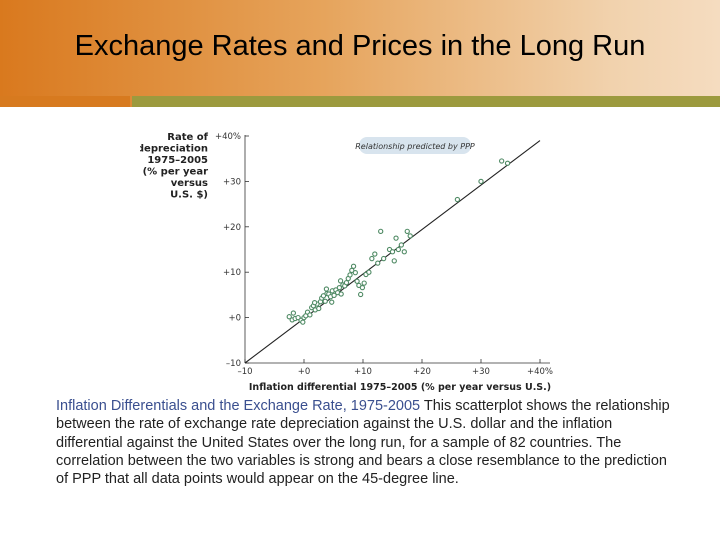 This screenshot has height=540, width=720. Describe the element at coordinates (232, 182) in the screenshot. I see `y-tick-label: +30` at that location.